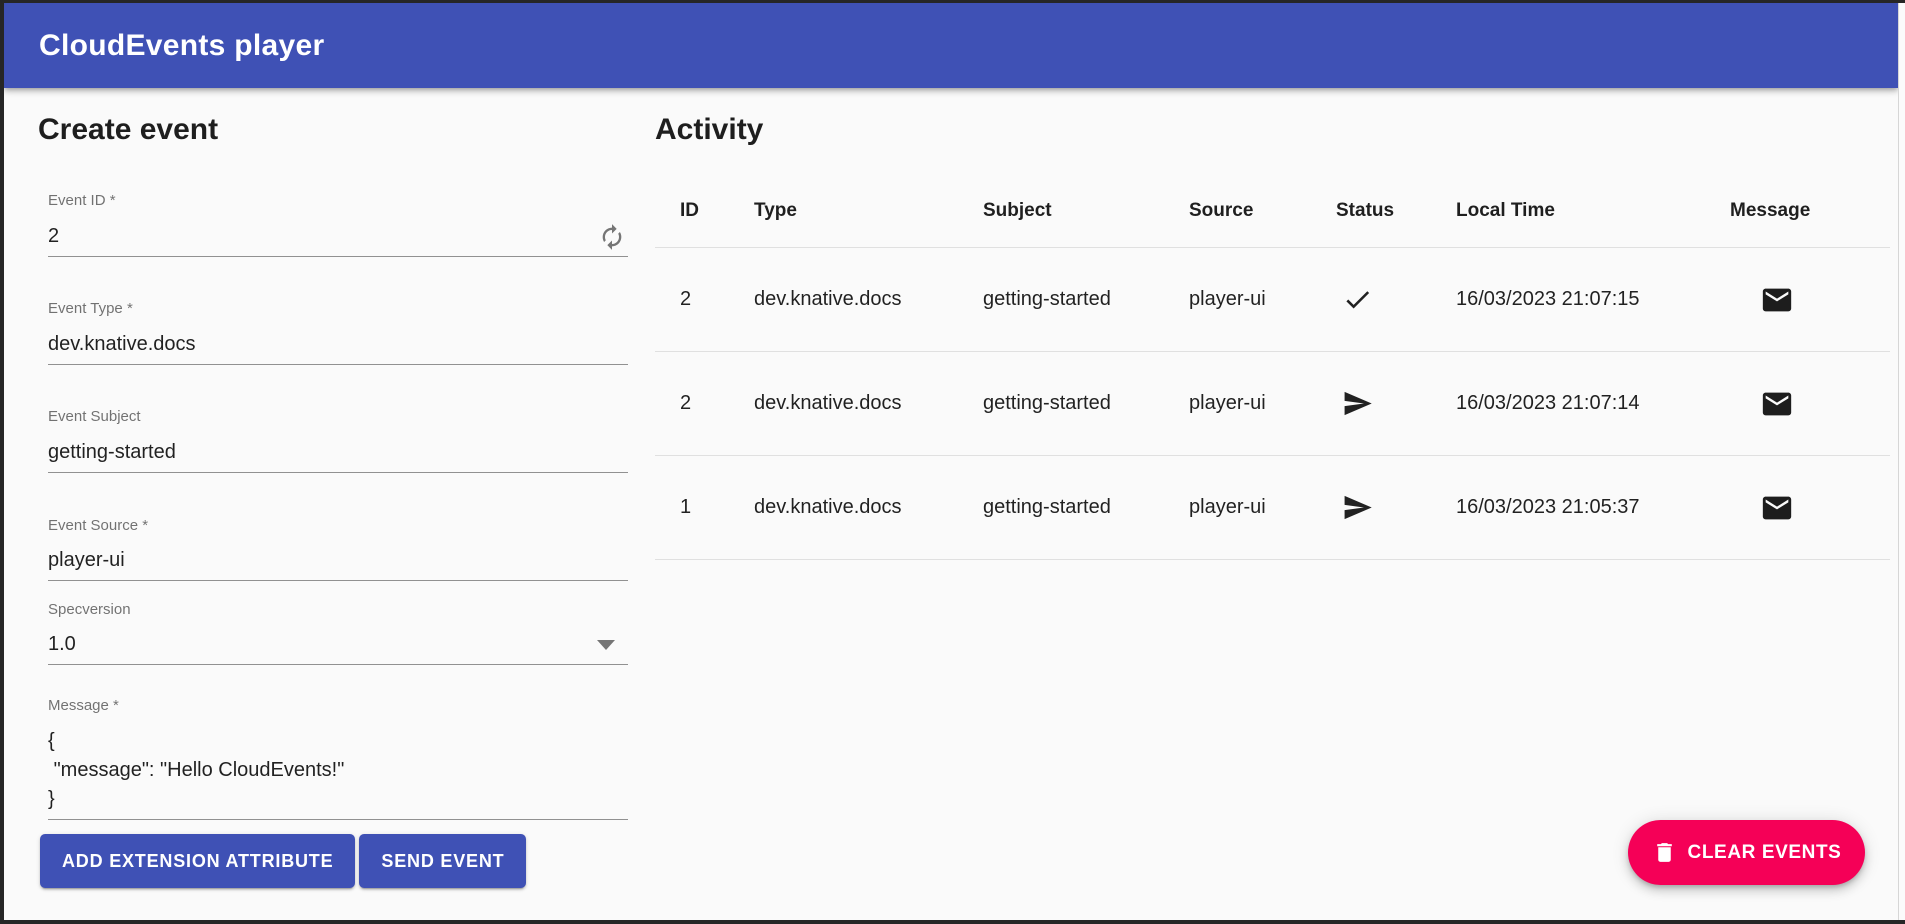 Image resolution: width=1905 pixels, height=924 pixels. What do you see at coordinates (338, 773) in the screenshot?
I see `message-textarea: { "message": "Hello CloudEvents!" }` at bounding box center [338, 773].